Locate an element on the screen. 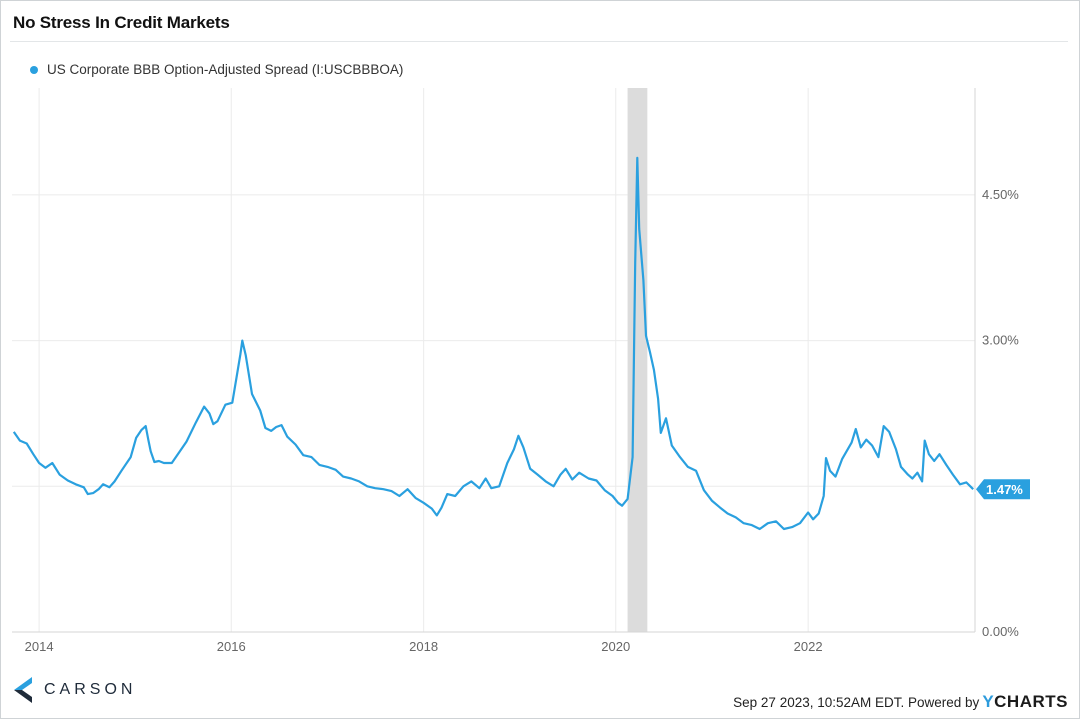  x-tick-label: 2020 is located at coordinates (615, 646).